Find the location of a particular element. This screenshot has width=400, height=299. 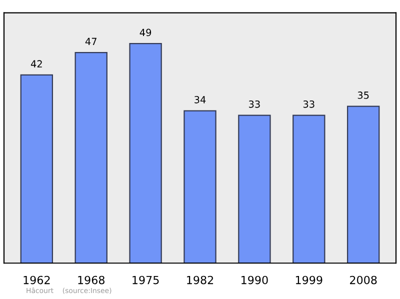

x-tick-label: 1962 is located at coordinates (37, 280).